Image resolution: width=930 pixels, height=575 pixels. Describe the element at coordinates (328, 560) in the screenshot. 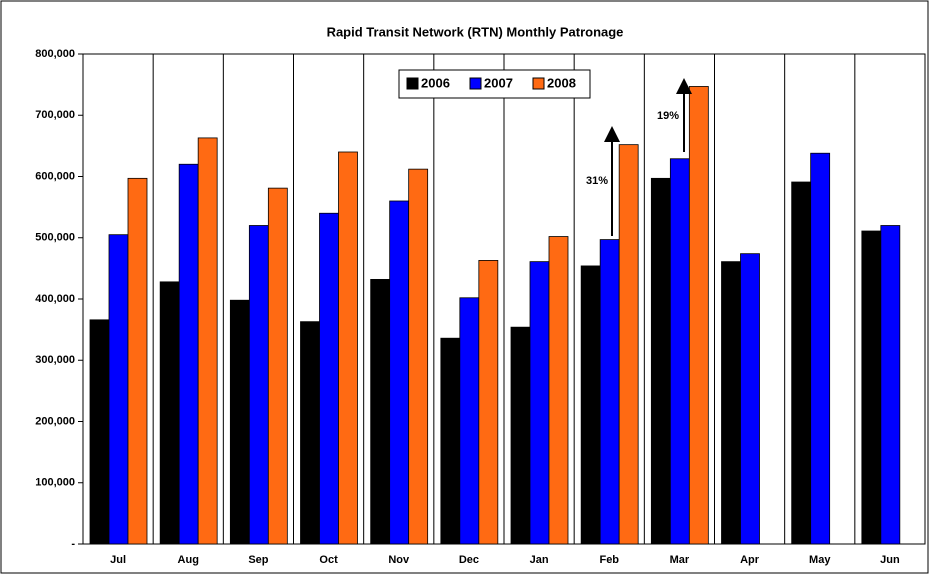

I see `x-tick-label: Oct` at that location.